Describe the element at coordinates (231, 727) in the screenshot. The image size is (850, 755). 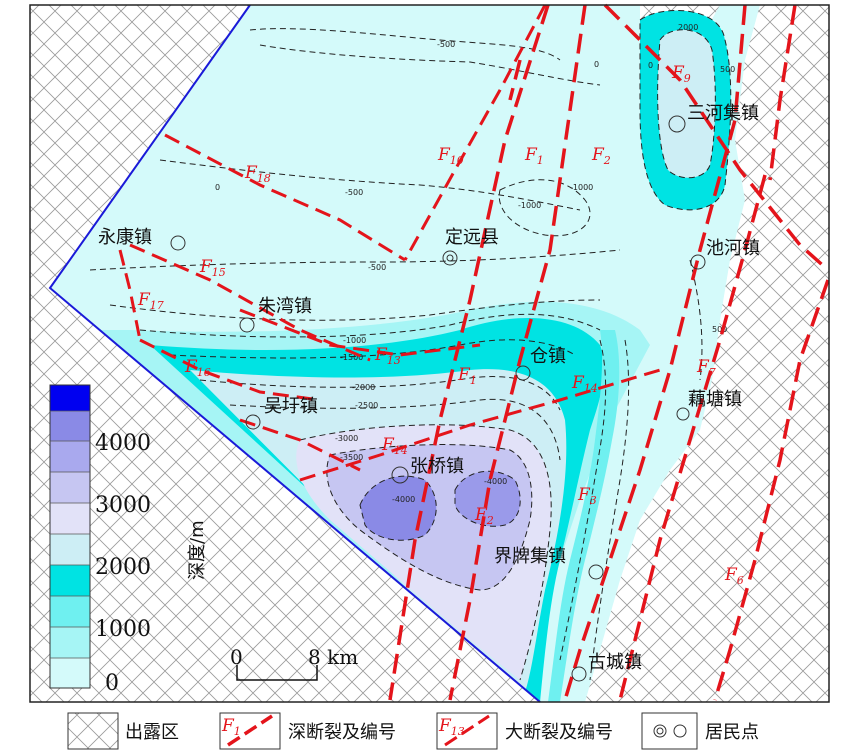
I see `deep-fault-sample-label: F1` at that location.